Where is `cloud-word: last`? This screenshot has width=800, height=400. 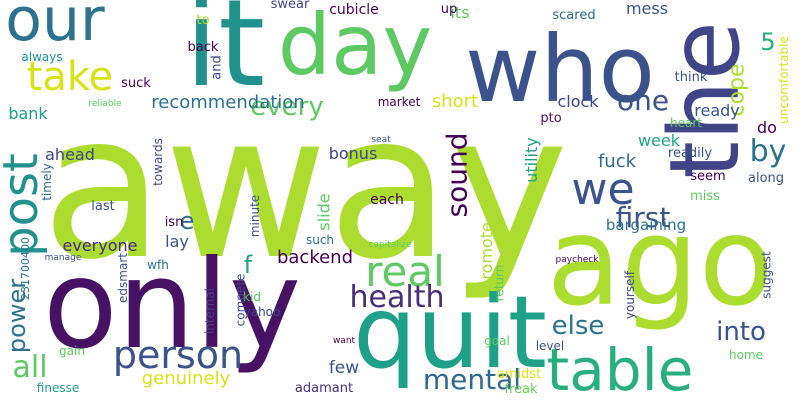 cloud-word: last is located at coordinates (103, 206).